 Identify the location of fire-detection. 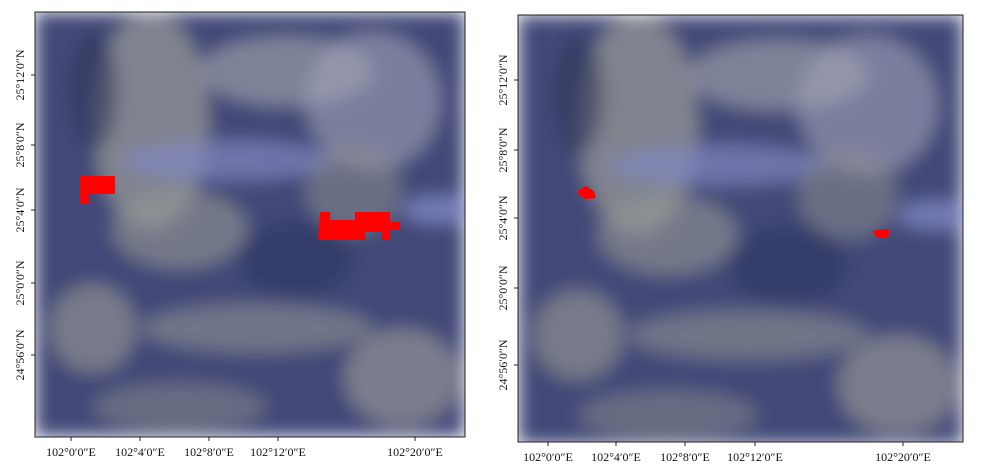
(485, 208).